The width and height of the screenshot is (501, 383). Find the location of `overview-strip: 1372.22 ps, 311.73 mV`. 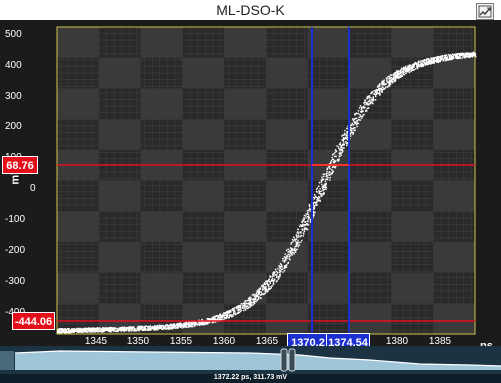

overview-strip: 1372.22 ps, 311.73 mV is located at coordinates (250, 364).